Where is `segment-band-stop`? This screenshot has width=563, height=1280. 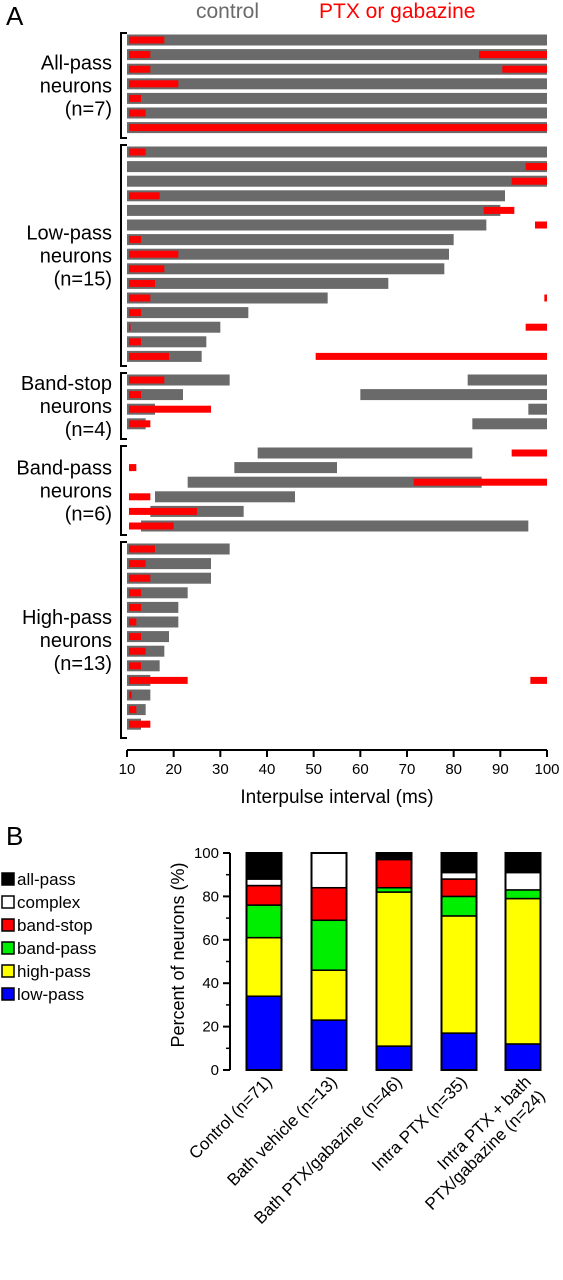 segment-band-stop is located at coordinates (459, 888).